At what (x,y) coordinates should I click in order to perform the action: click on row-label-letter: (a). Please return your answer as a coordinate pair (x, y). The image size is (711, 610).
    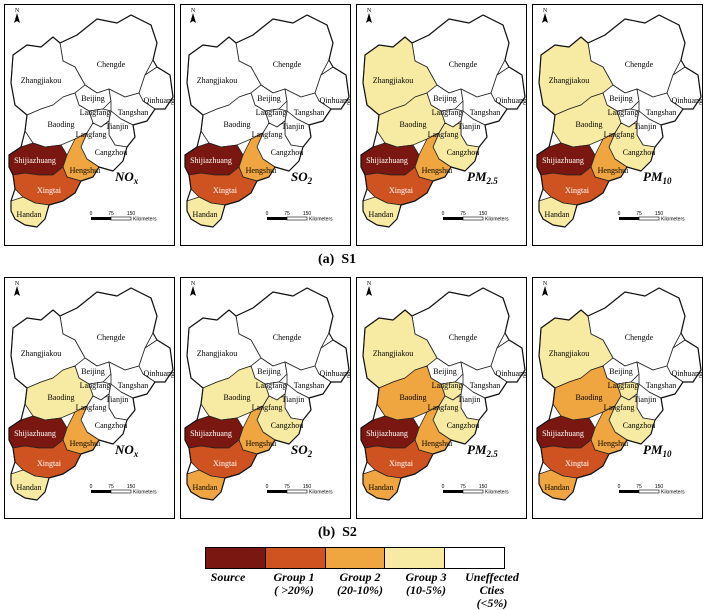
    Looking at the image, I should click on (326, 259).